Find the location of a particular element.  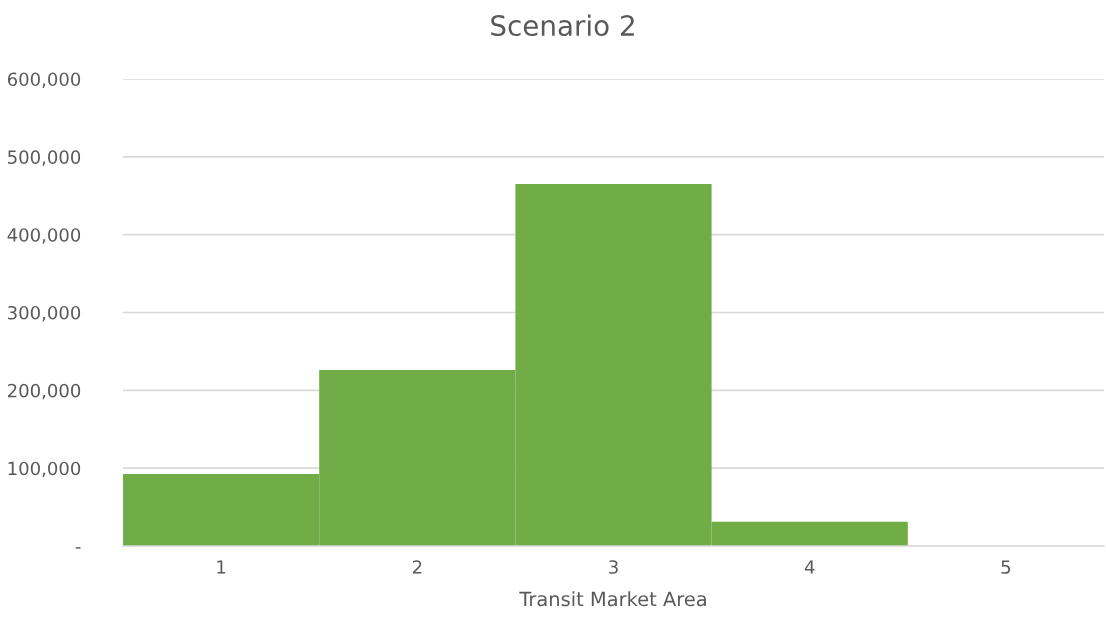

x-tick-label: 1 is located at coordinates (221, 567).